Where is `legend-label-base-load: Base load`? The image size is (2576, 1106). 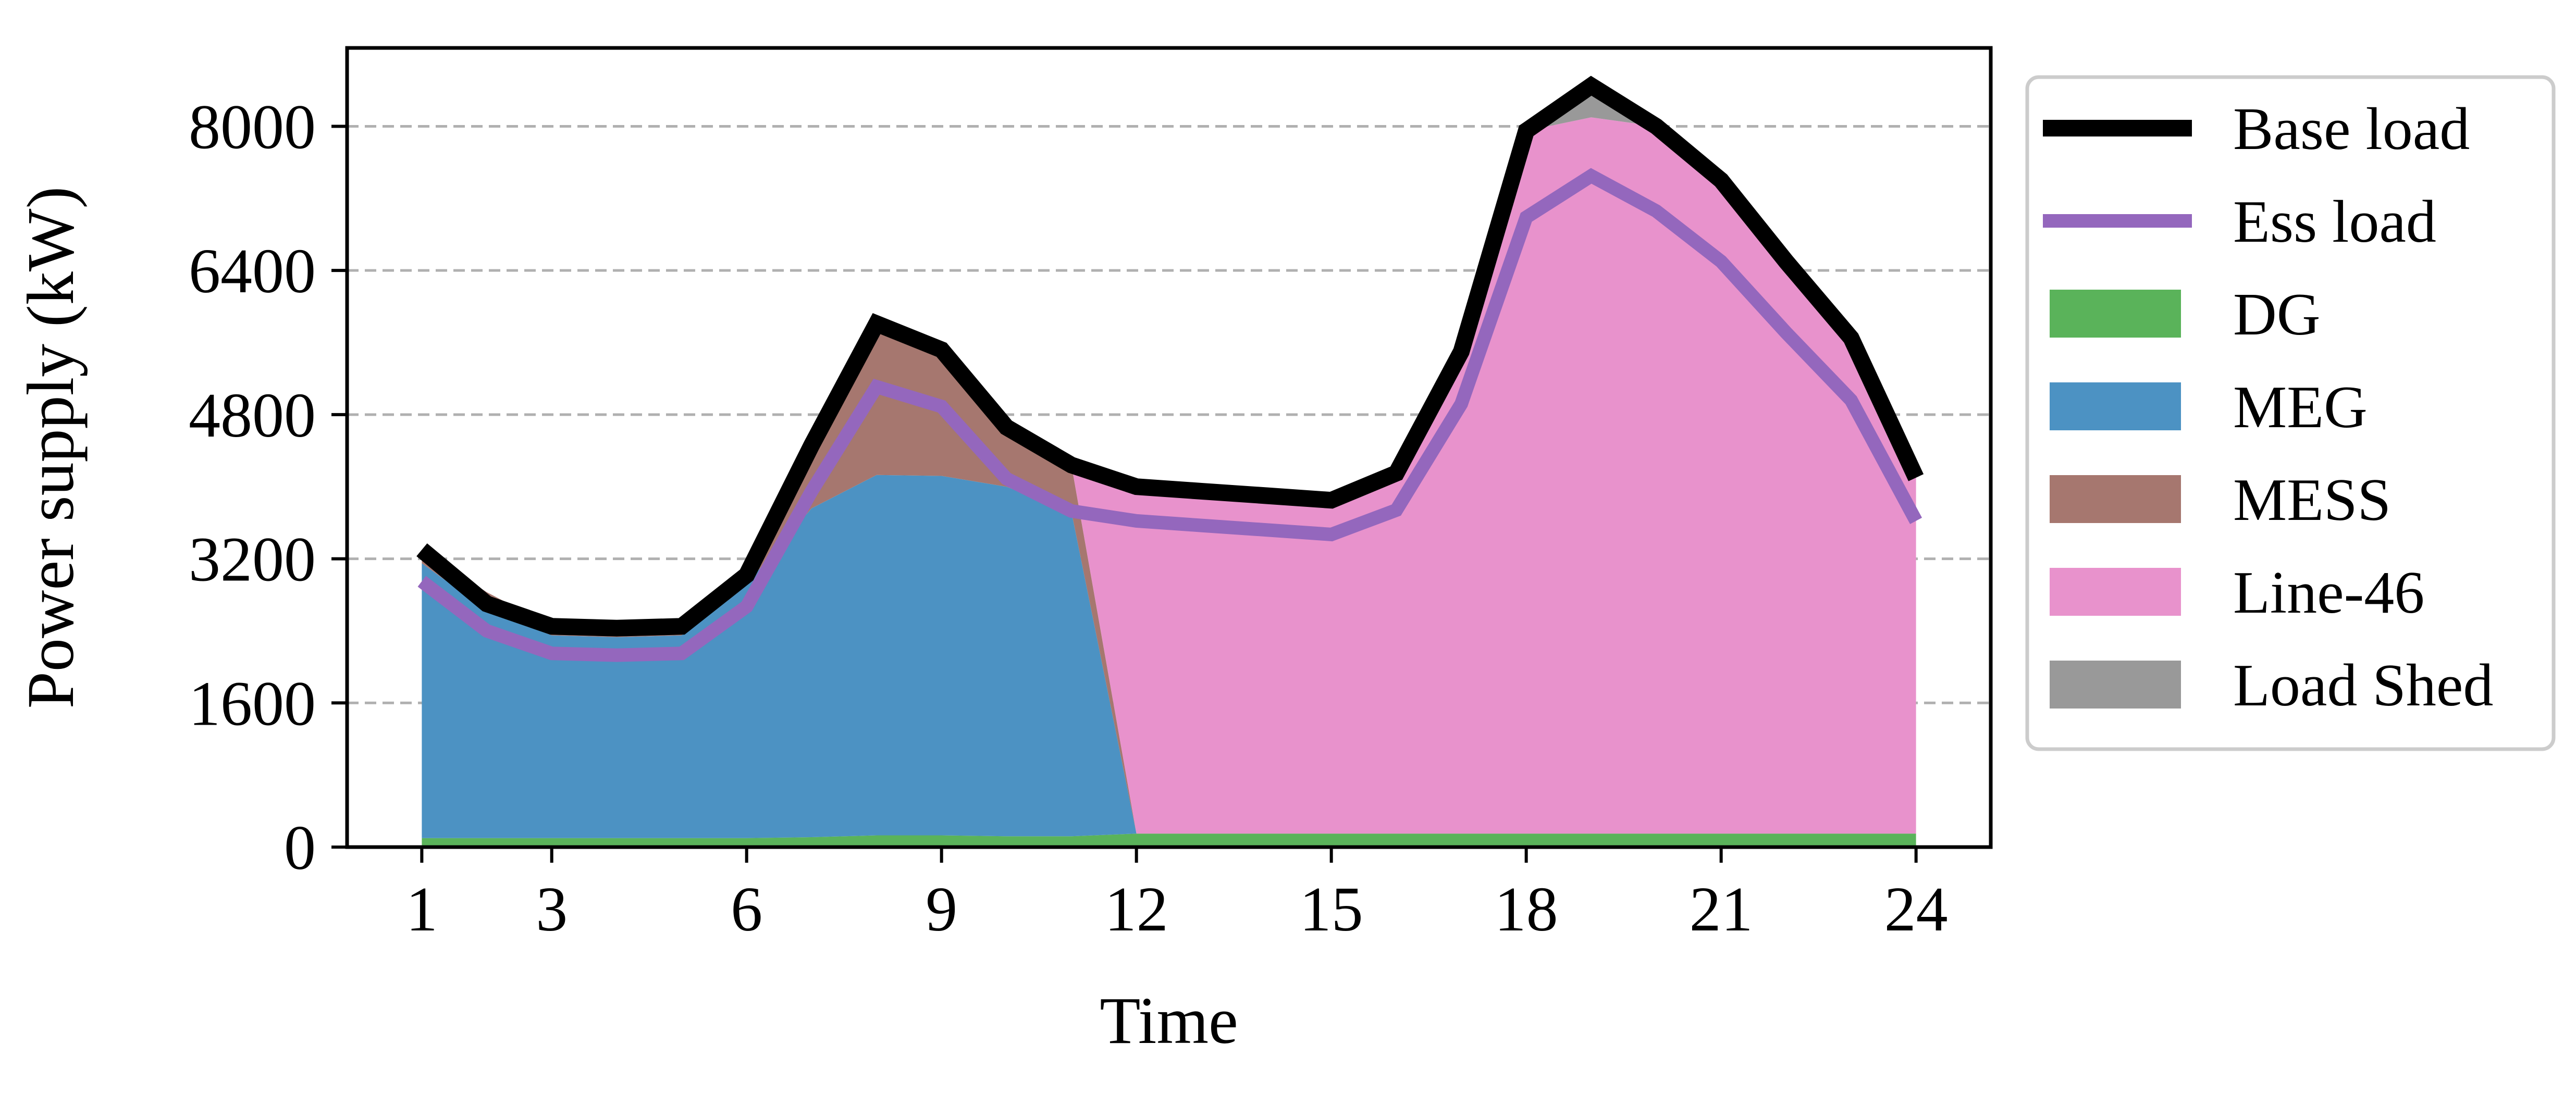 legend-label-base-load: Base load is located at coordinates (2351, 129).